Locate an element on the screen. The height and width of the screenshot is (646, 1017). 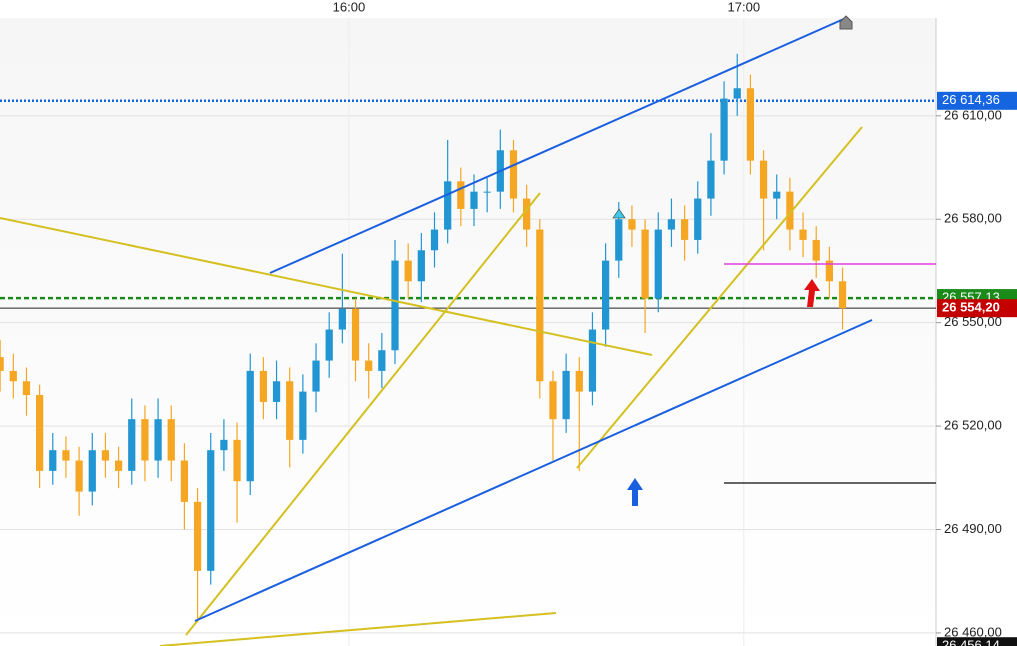
y-tick-label: 26 460,00 is located at coordinates (973, 631).